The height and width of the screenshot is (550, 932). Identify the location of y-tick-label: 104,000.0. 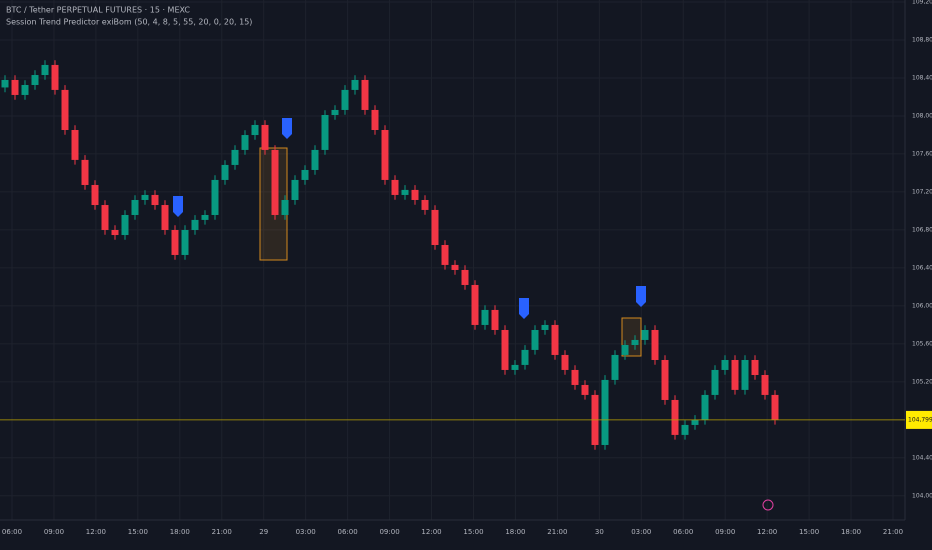
(922, 495).